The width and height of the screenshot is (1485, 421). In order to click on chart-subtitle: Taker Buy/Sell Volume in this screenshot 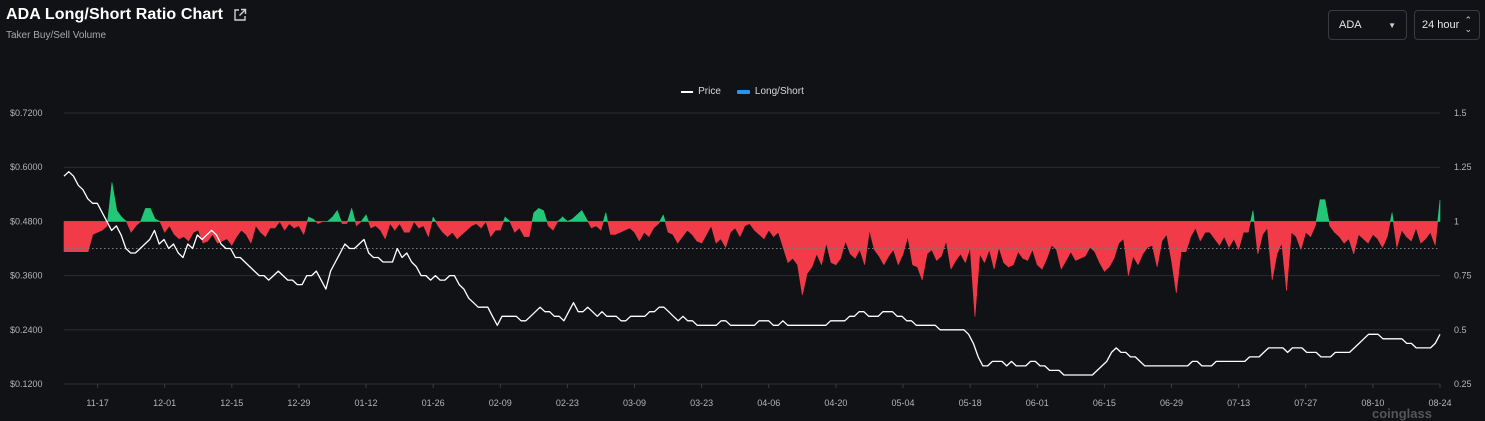, I will do `click(56, 35)`.